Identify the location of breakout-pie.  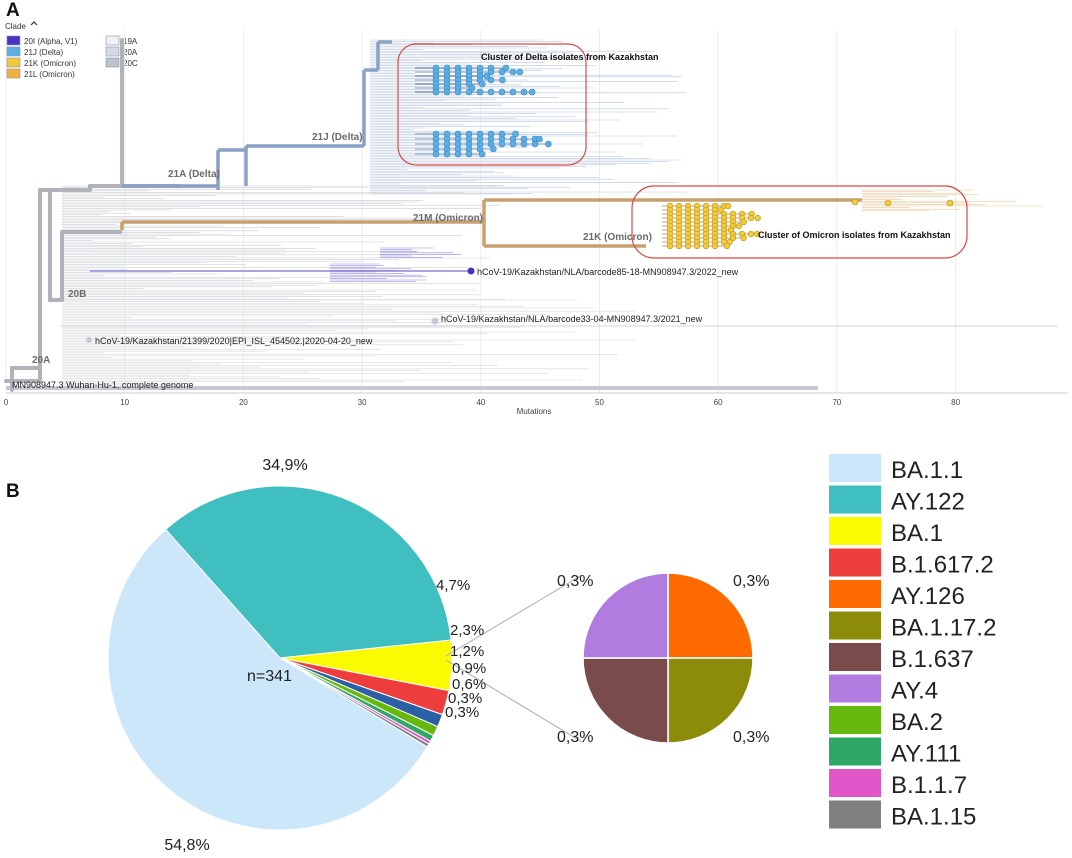
(668, 658).